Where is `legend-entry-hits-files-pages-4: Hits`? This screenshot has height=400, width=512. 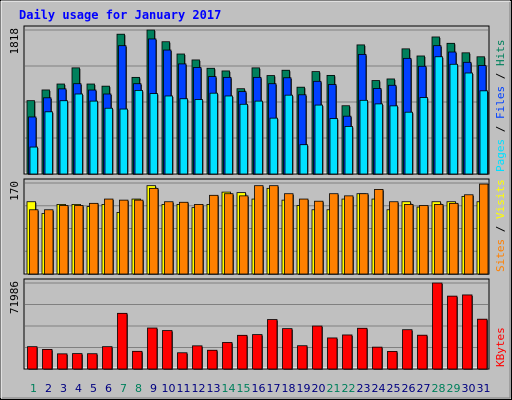 legend-entry-hits-files-pages-4: Hits is located at coordinates (500, 53).